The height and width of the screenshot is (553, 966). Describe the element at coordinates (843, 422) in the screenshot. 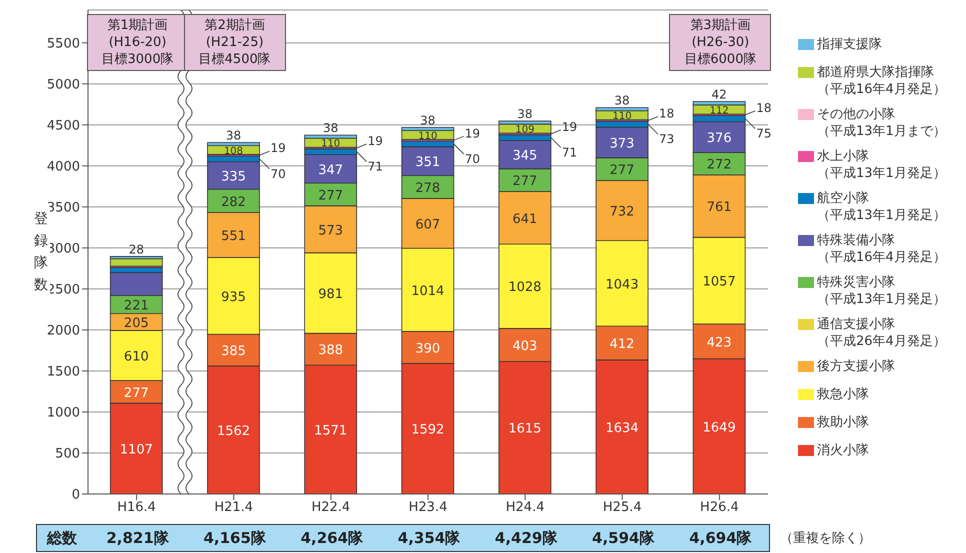

I see `legend-label: 救助小隊` at that location.